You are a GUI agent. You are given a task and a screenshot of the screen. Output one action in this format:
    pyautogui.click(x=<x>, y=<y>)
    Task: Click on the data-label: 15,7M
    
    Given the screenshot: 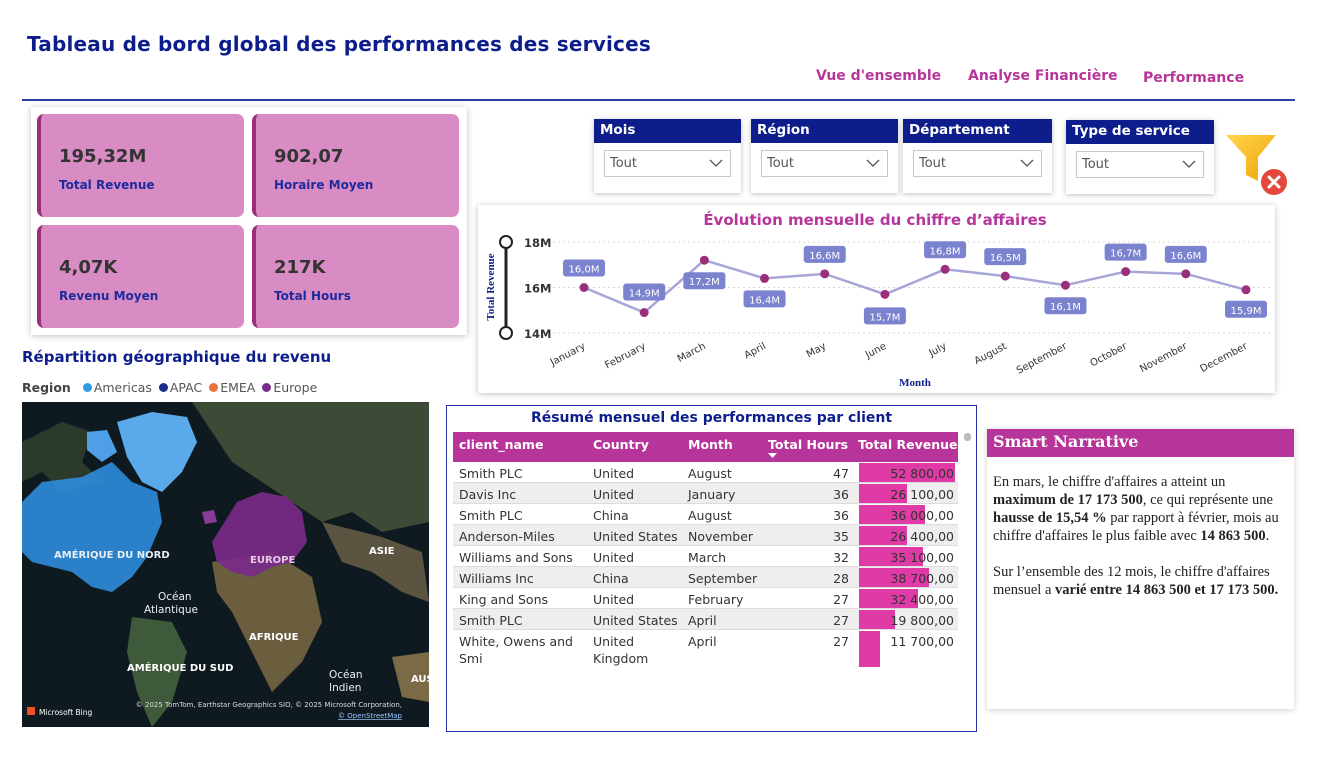 What is the action you would take?
    pyautogui.click(x=884, y=317)
    